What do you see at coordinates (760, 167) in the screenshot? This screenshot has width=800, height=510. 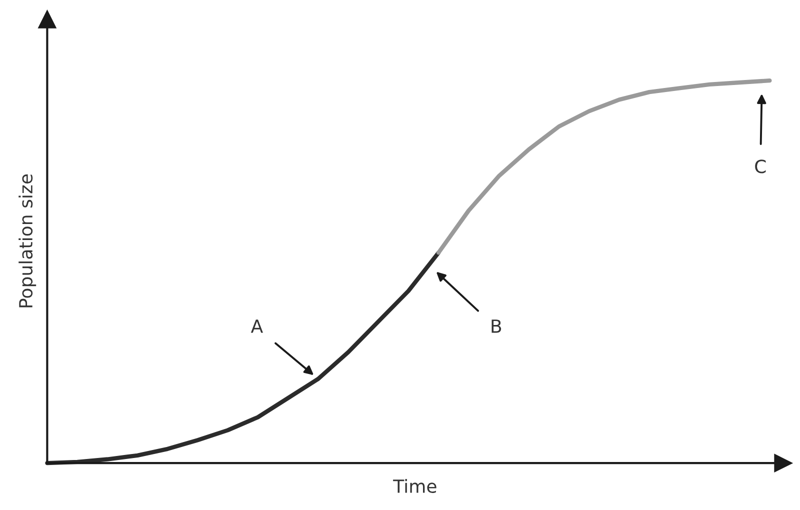 I see `annotation: C` at bounding box center [760, 167].